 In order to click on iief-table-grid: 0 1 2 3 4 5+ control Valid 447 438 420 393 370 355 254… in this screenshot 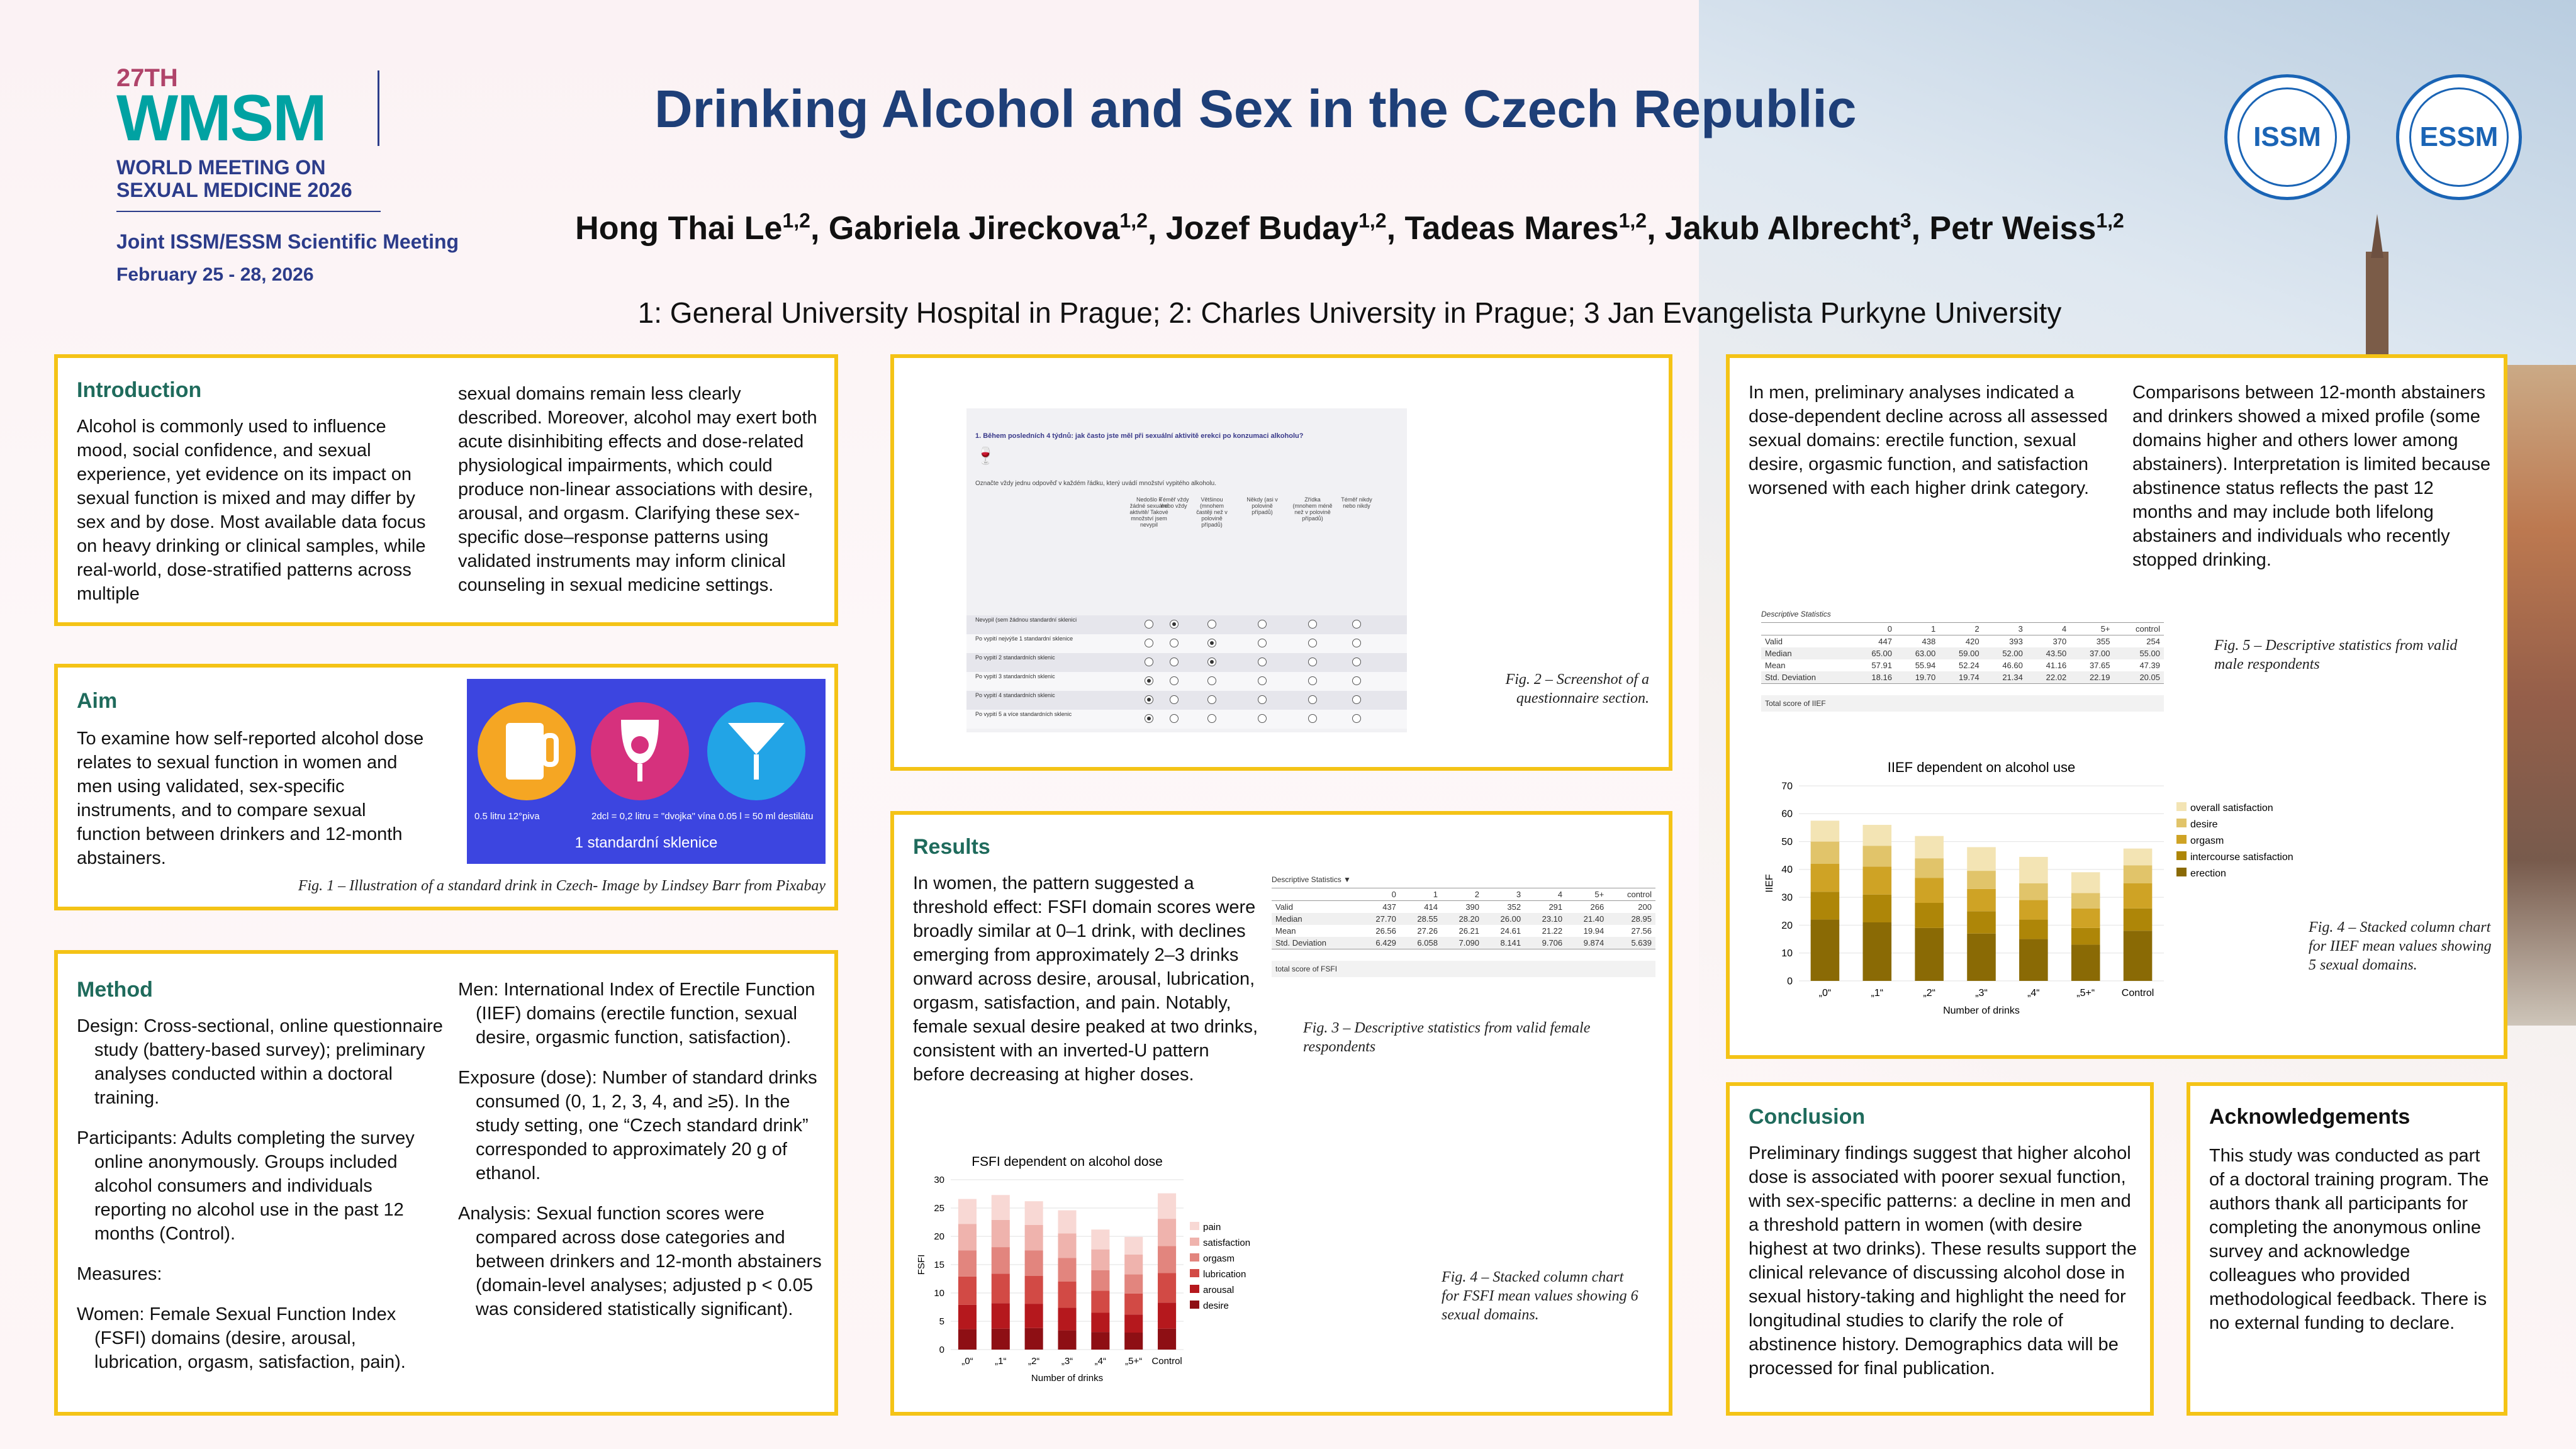, I will do `click(1962, 653)`.